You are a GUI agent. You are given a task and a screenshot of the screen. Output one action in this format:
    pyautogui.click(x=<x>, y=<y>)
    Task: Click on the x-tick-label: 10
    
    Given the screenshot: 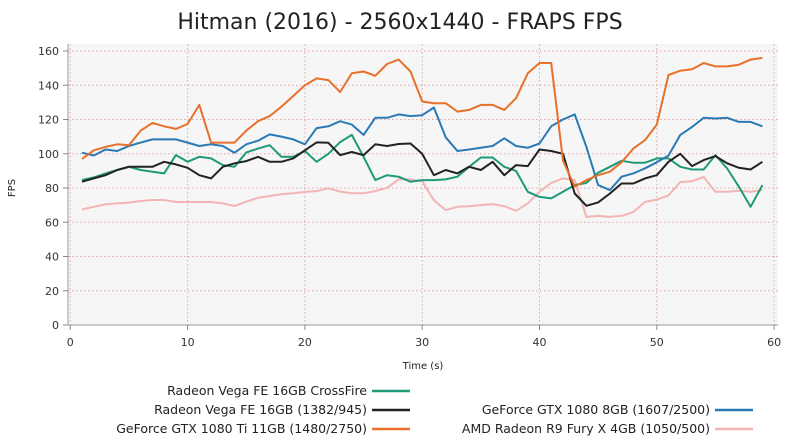 What is the action you would take?
    pyautogui.click(x=188, y=342)
    